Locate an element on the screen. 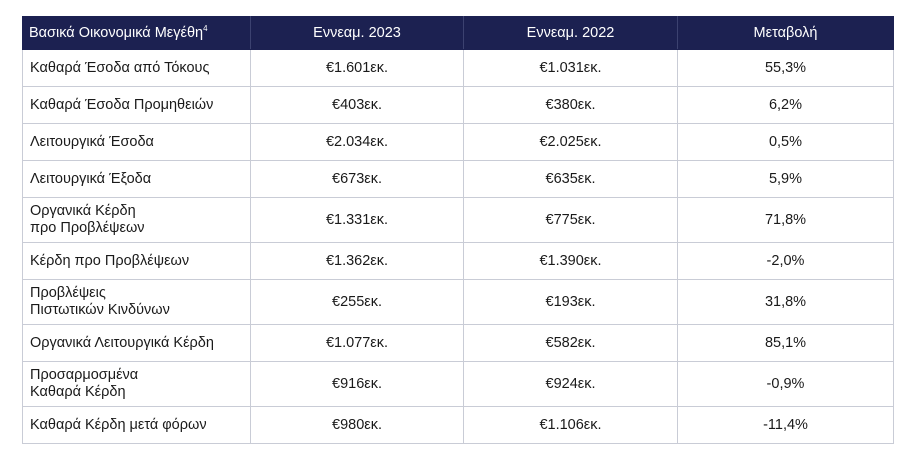 The image size is (902, 462). row-label: Προβλέψεις Πιστωτικών Κινδύνων is located at coordinates (136, 302).